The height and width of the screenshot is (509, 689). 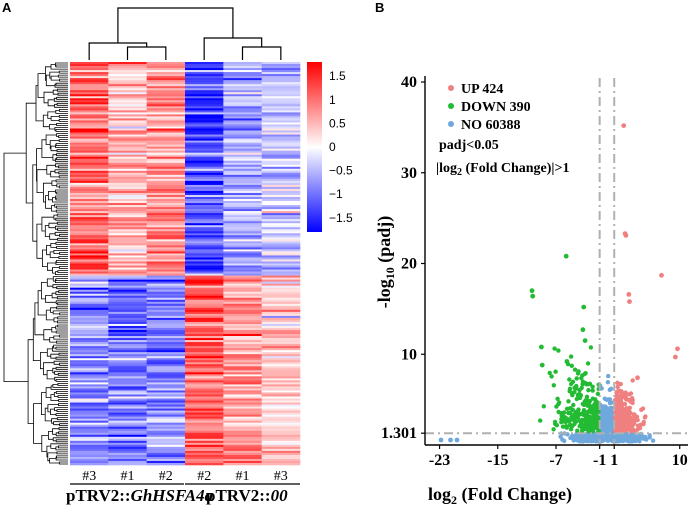 What do you see at coordinates (454, 500) in the screenshot?
I see `x-label-sub: 2` at bounding box center [454, 500].